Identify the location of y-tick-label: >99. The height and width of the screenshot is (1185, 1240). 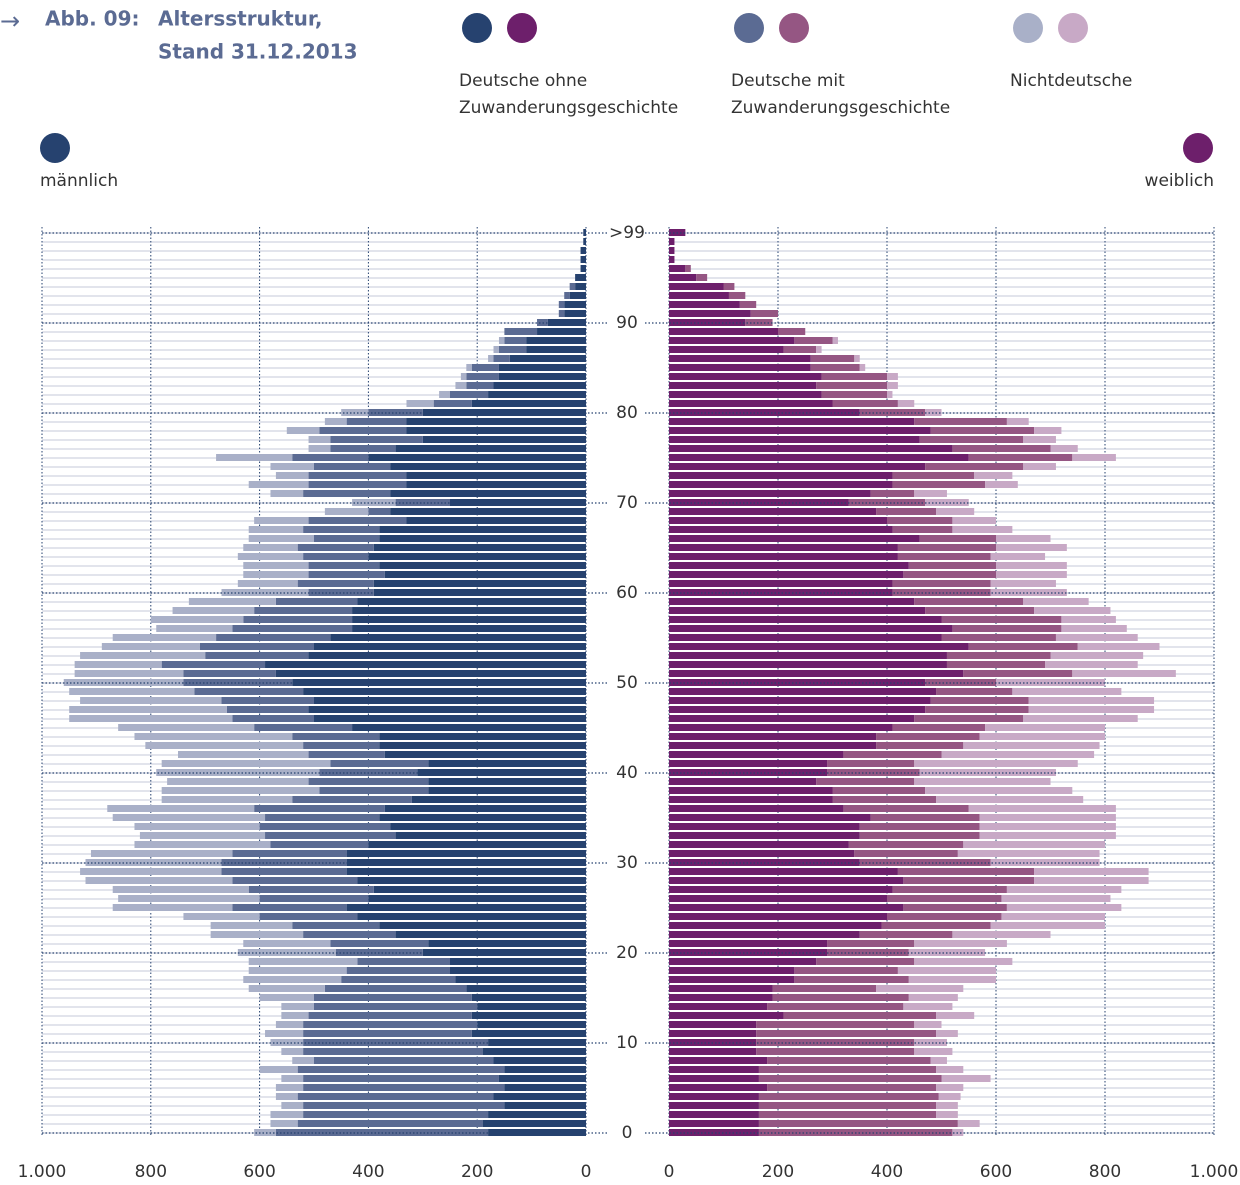
(627, 233).